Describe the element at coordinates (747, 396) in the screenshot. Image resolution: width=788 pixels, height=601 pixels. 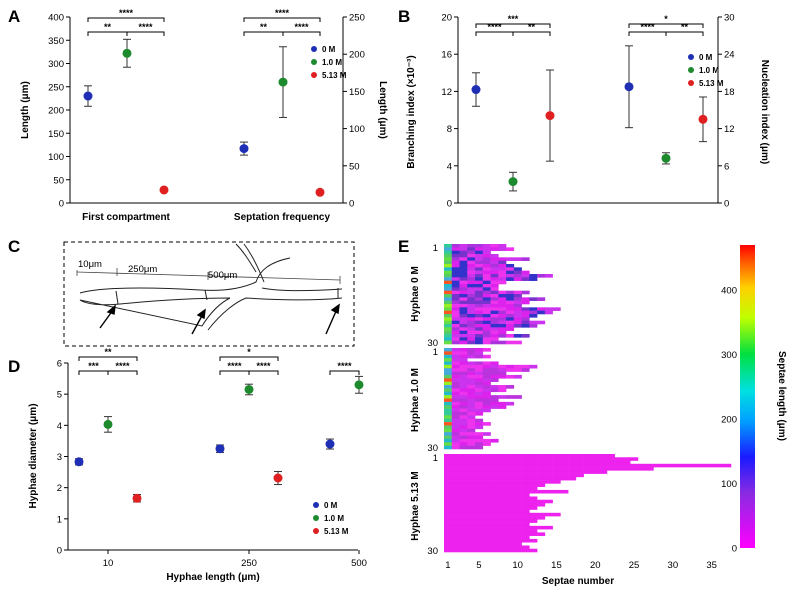
I see `colorbar` at that location.